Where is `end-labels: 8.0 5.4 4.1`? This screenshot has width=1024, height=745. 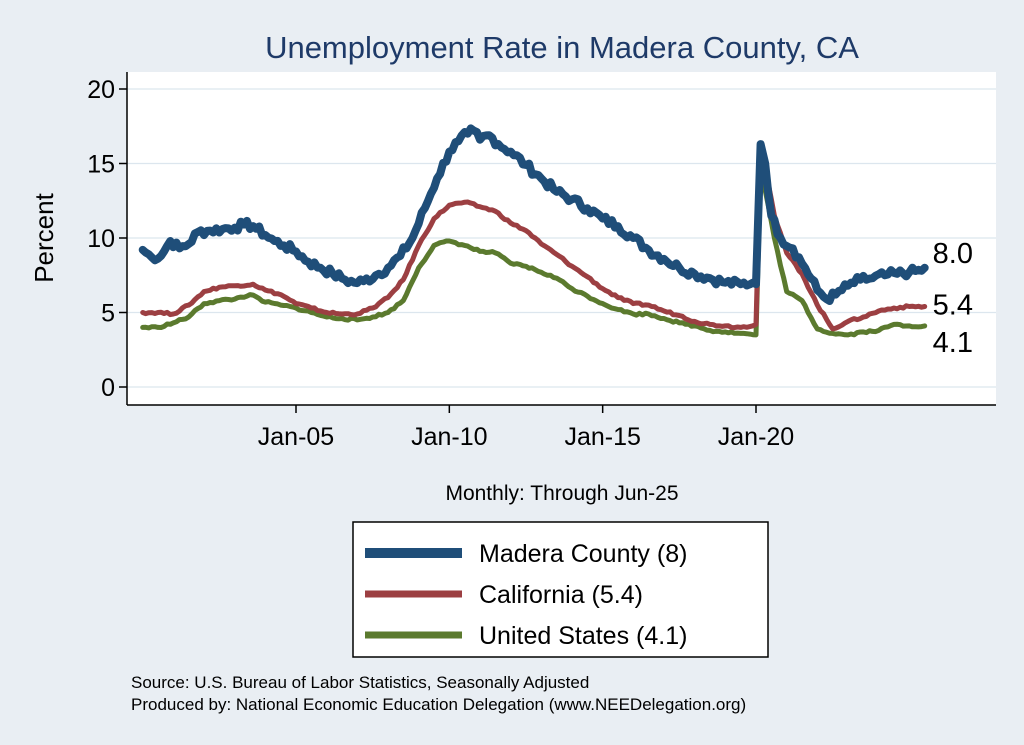 end-labels: 8.0 5.4 4.1 is located at coordinates (953, 298).